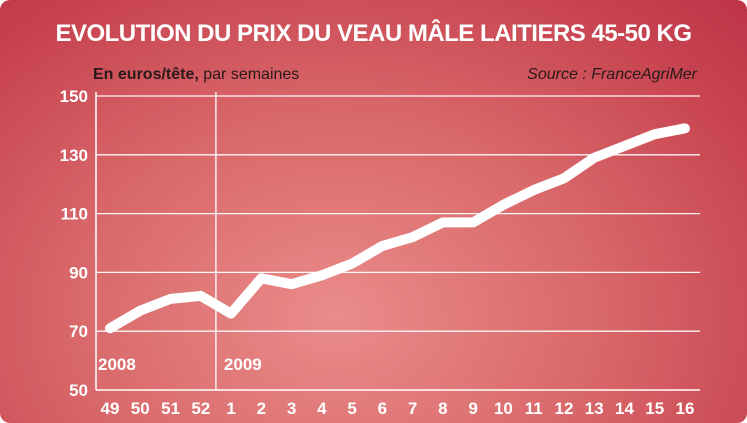 This screenshot has height=423, width=747. Describe the element at coordinates (74, 96) in the screenshot. I see `y-tick-label: 150` at that location.